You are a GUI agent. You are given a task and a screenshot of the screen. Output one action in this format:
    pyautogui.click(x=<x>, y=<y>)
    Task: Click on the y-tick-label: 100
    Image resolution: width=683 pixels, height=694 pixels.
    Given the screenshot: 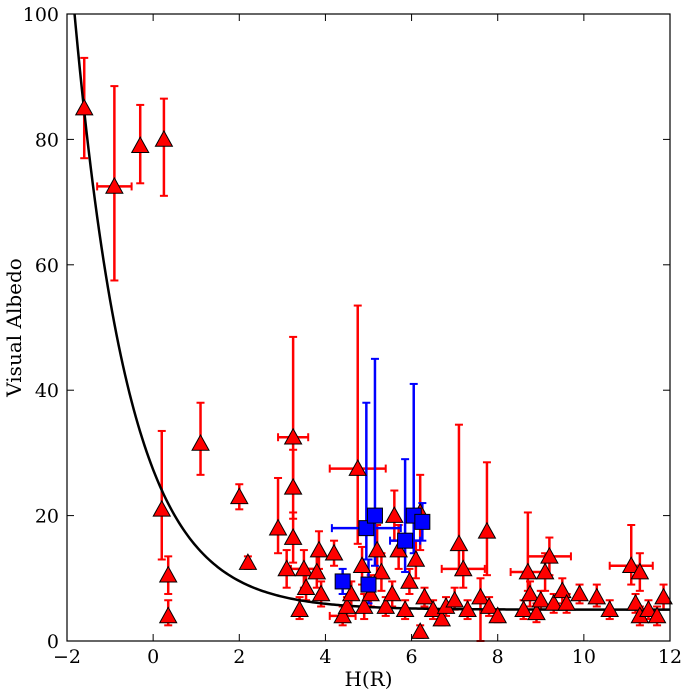 What is the action you would take?
    pyautogui.click(x=41, y=15)
    